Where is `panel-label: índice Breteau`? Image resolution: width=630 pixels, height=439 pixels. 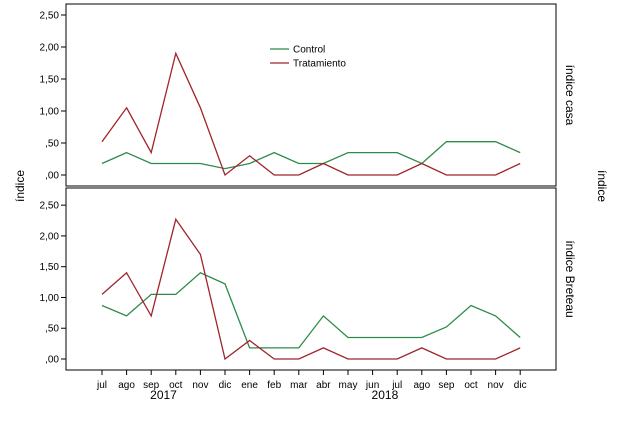 panel-label: índice Breteau is located at coordinates (570, 278).